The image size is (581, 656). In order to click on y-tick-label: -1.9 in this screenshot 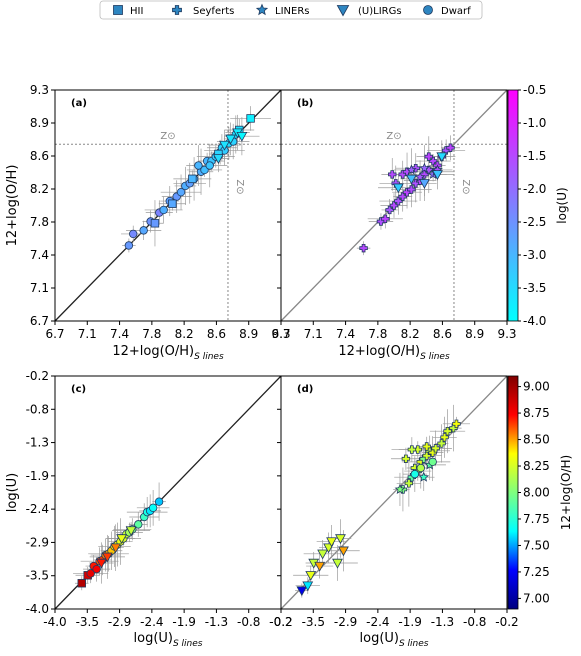, I will do `click(37, 476)`.